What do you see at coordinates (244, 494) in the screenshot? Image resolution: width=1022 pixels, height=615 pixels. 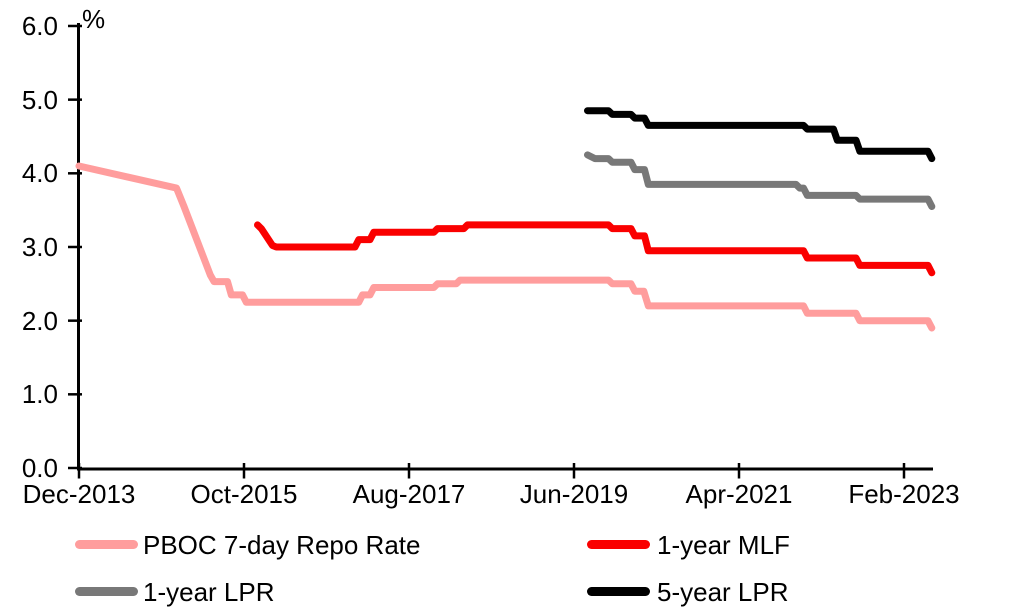 I see `x-tick-label: Oct-2015` at bounding box center [244, 494].